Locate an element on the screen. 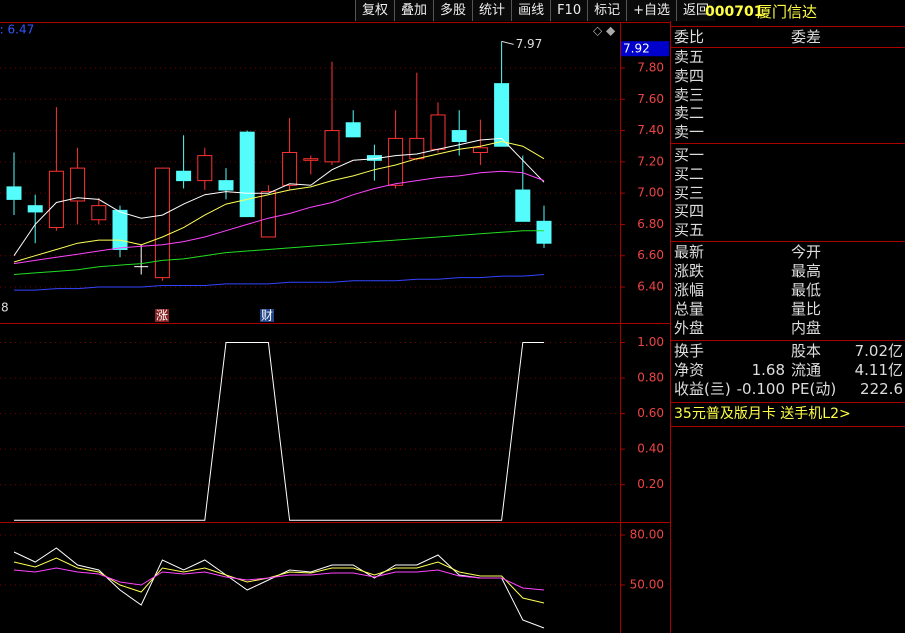 This screenshot has height=633, width=905. stat-label: 外盘 is located at coordinates (689, 328).